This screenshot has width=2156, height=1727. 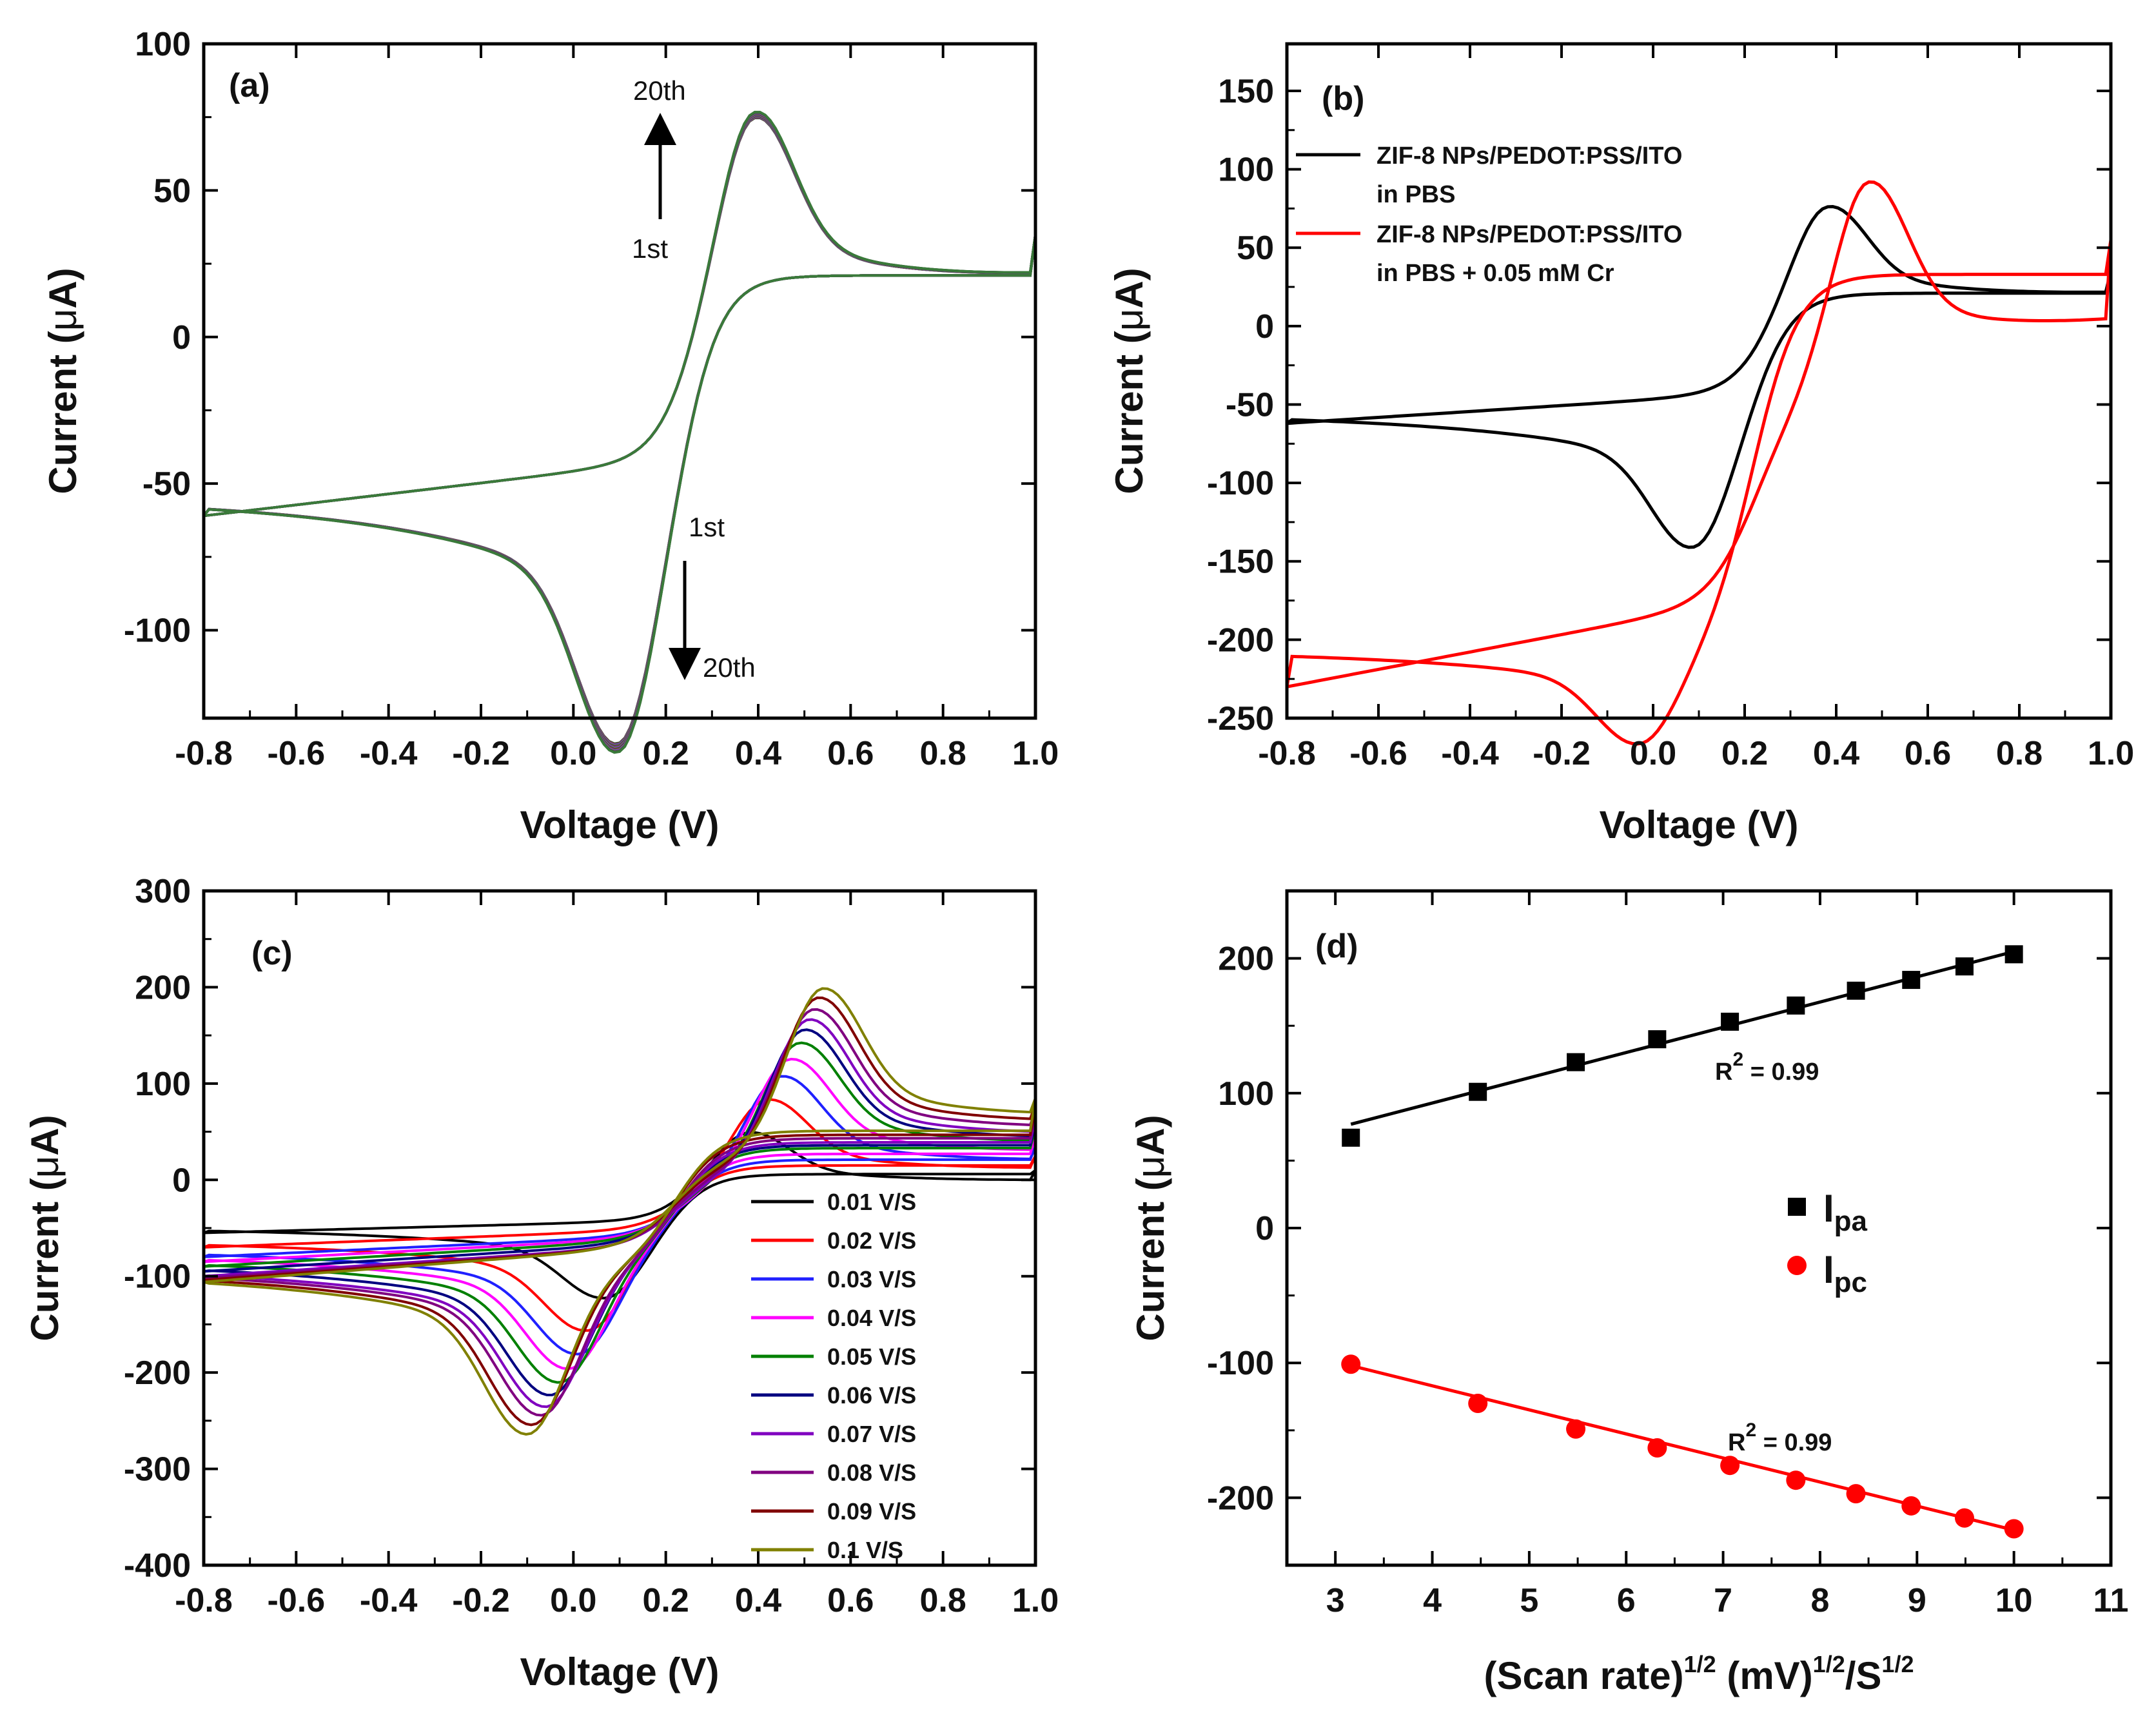 I want to click on panel-c-legend-label-9: 0.1 V/S, so click(x=865, y=1550).